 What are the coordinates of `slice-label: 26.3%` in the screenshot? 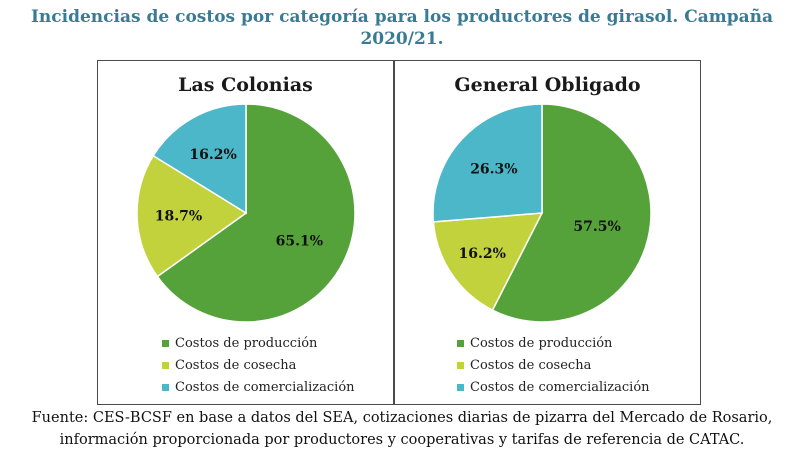 It's located at (493, 170).